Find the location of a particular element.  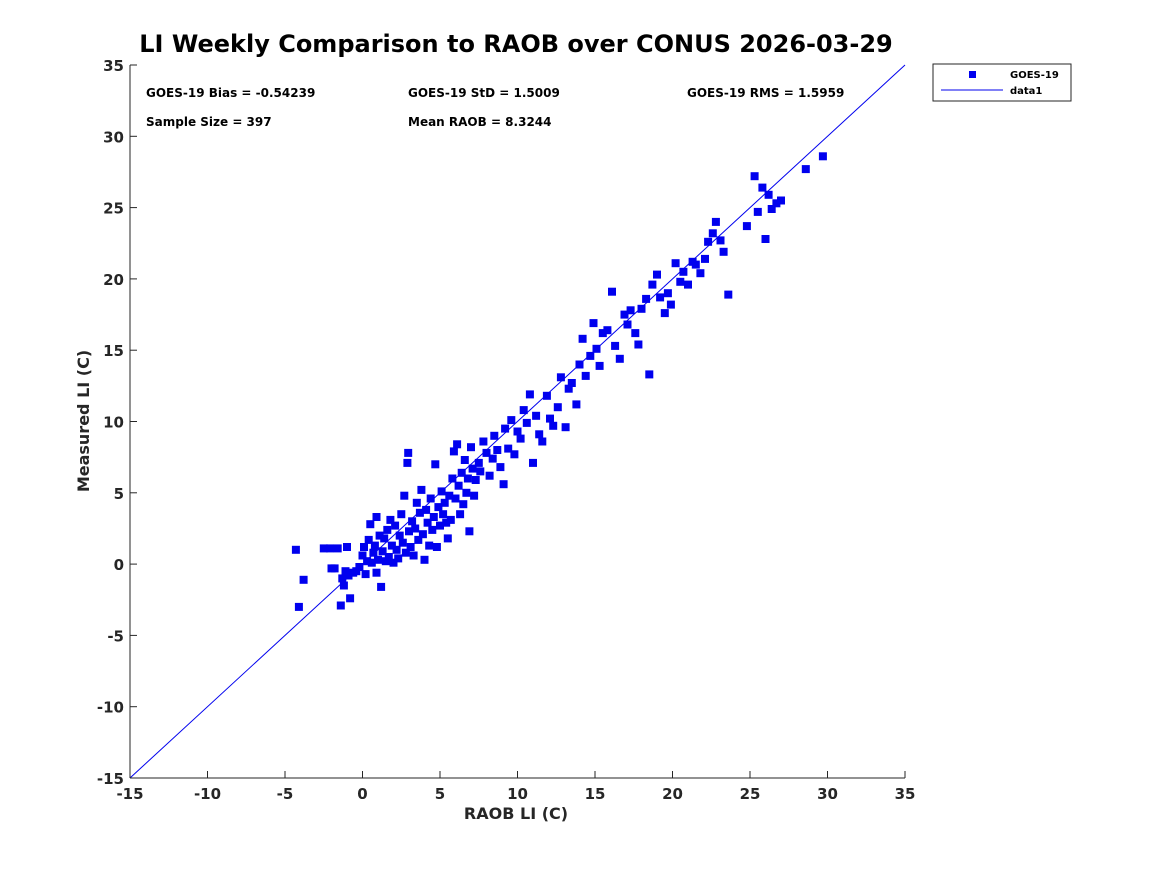

x-ticks: -15 -10 -5 0 5 10 15 20 25 30 35 is located at coordinates (515, 787).